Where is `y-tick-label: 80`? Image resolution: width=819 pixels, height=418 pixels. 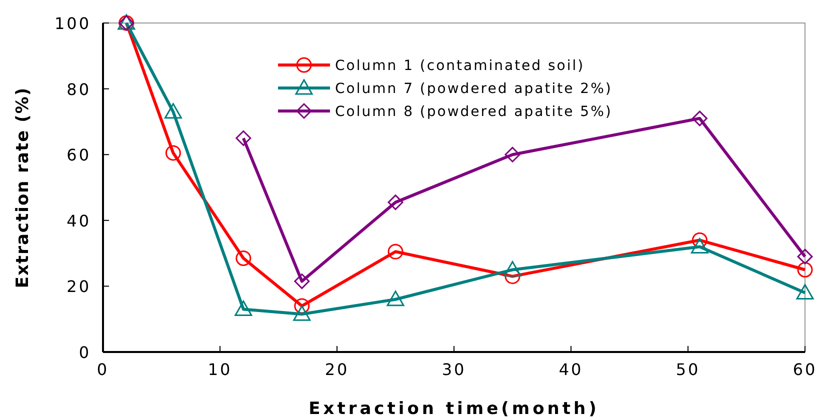 y-tick-label: 80 is located at coordinates (78, 89).